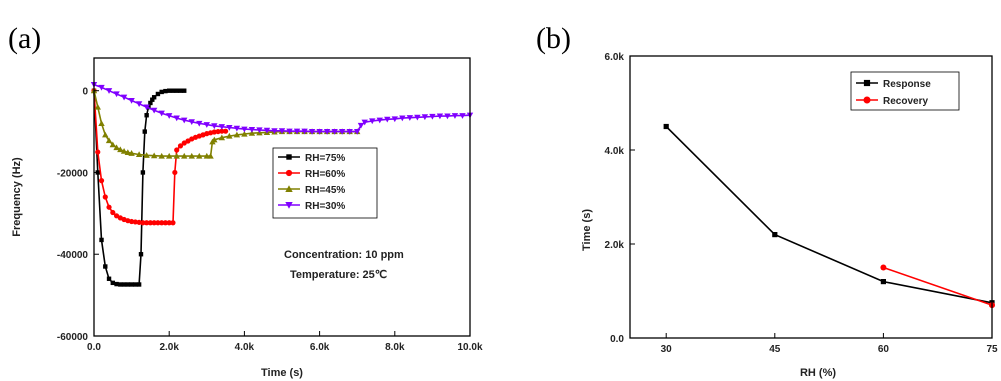 The image size is (1001, 381). What do you see at coordinates (395, 347) in the screenshot?
I see `x-tick-label: 8.0k` at bounding box center [395, 347].